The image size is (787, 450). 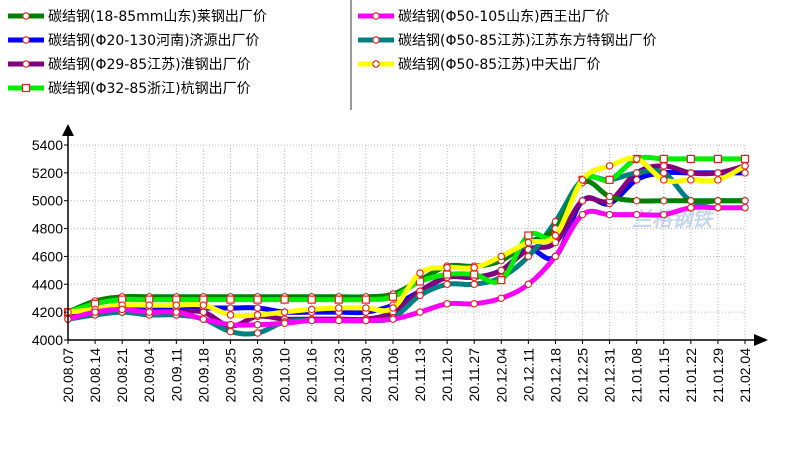 What do you see at coordinates (366, 375) in the screenshot?
I see `x-tick-label: 20.10.30` at bounding box center [366, 375].